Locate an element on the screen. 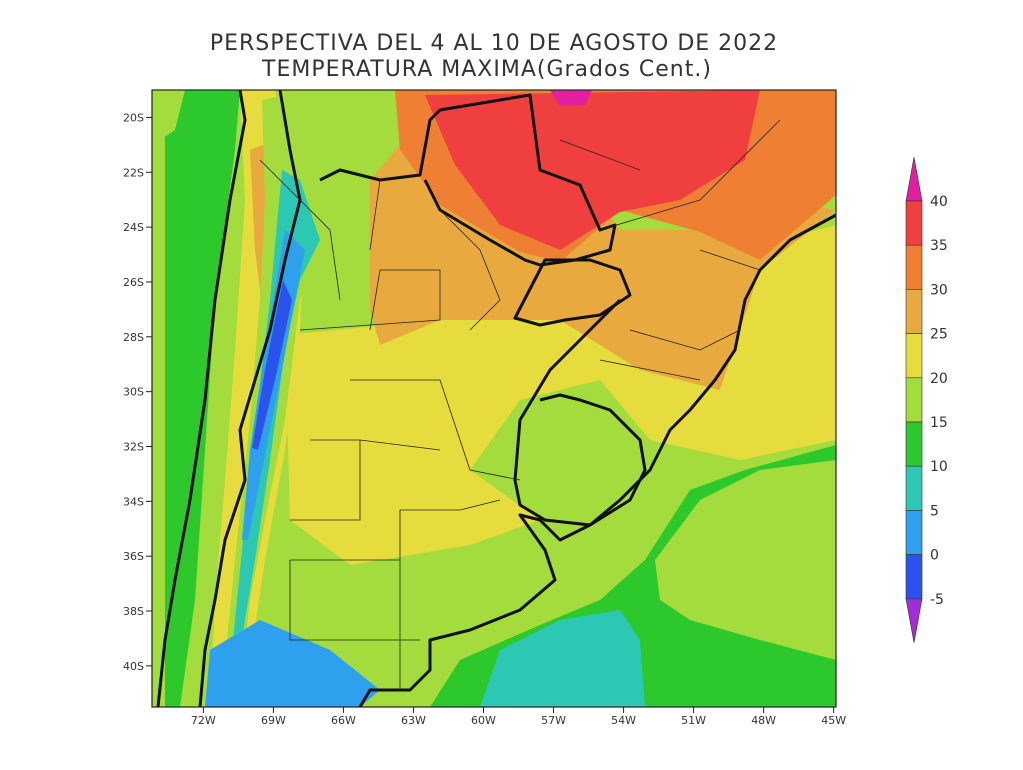  pacific-coast is located at coordinates (201, 398).